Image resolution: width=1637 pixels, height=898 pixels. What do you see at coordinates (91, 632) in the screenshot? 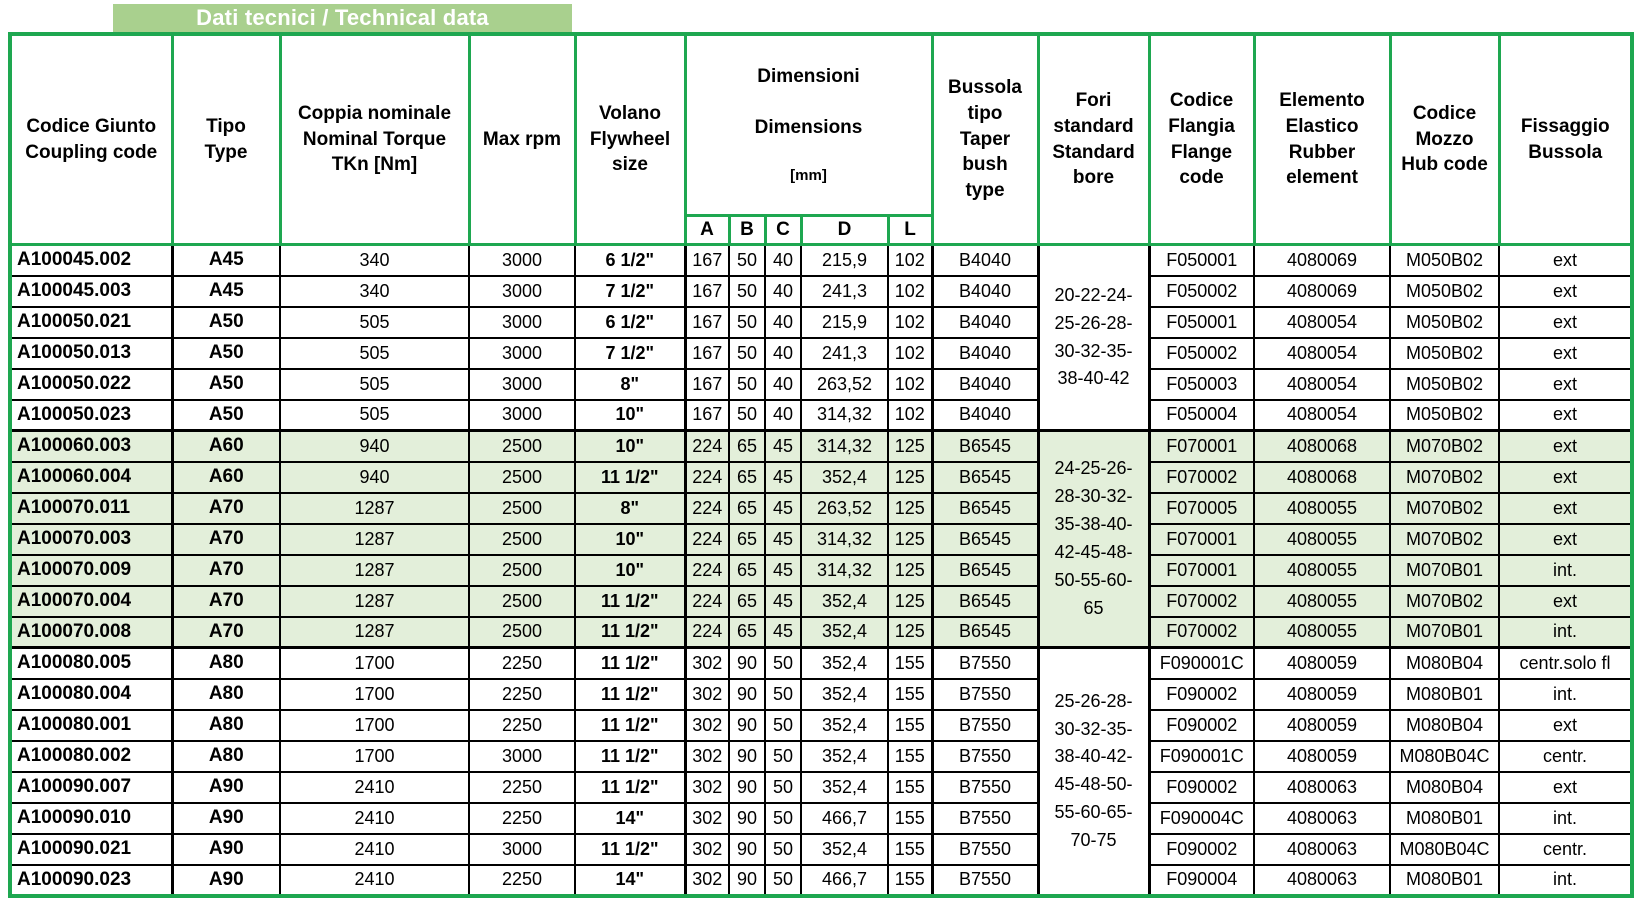
I see `cell-coupling-code: A100070.008` at bounding box center [91, 632].